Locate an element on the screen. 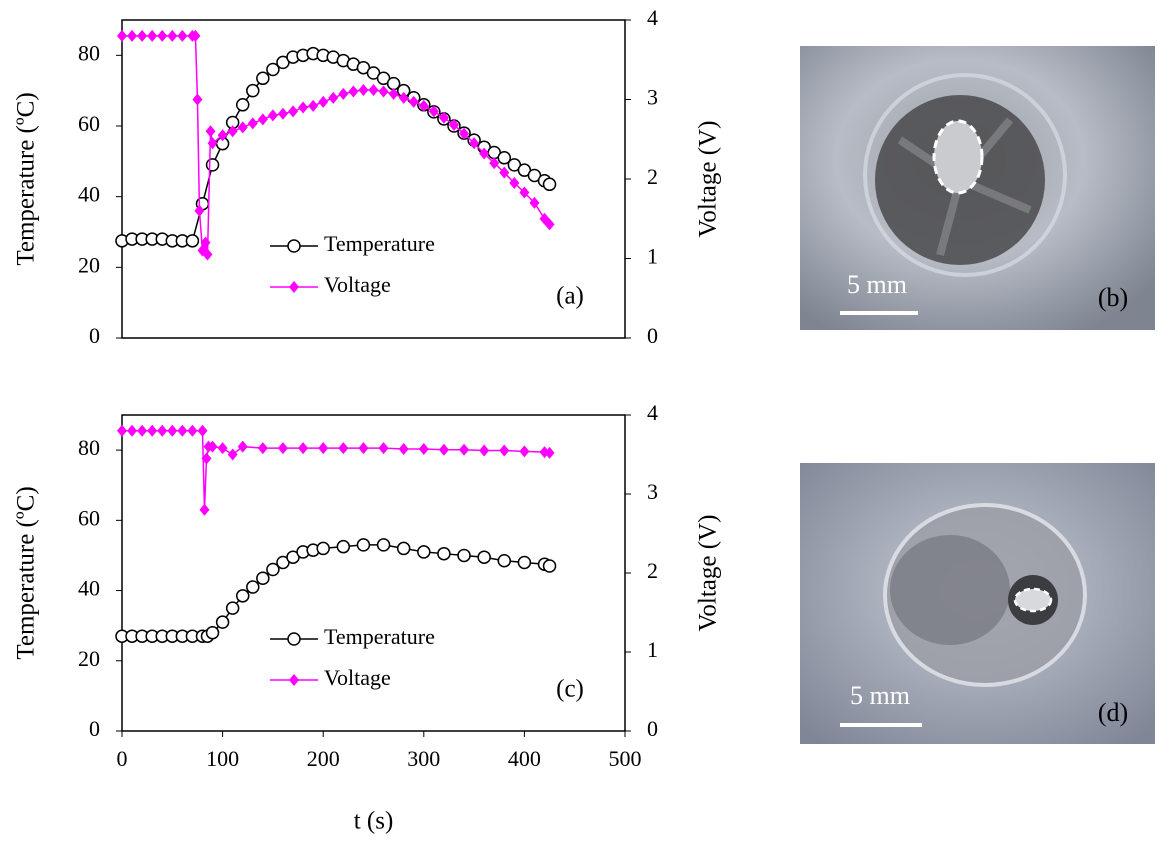  y2-tick-label: 3 is located at coordinates (652, 97).